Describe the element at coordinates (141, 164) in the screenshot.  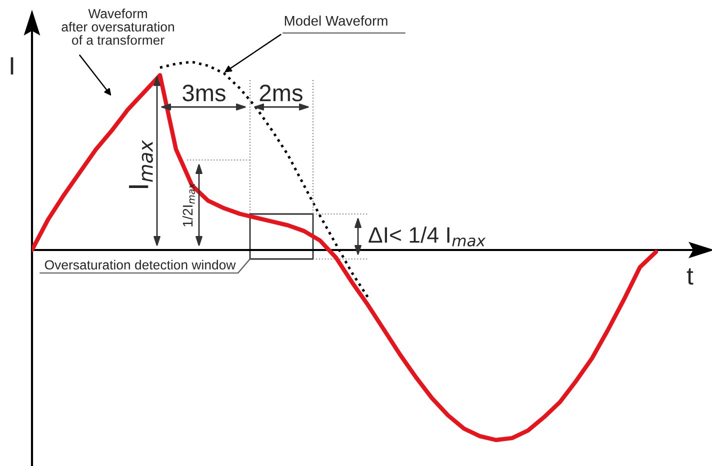
I see `annotation: I$_{max}$` at that location.